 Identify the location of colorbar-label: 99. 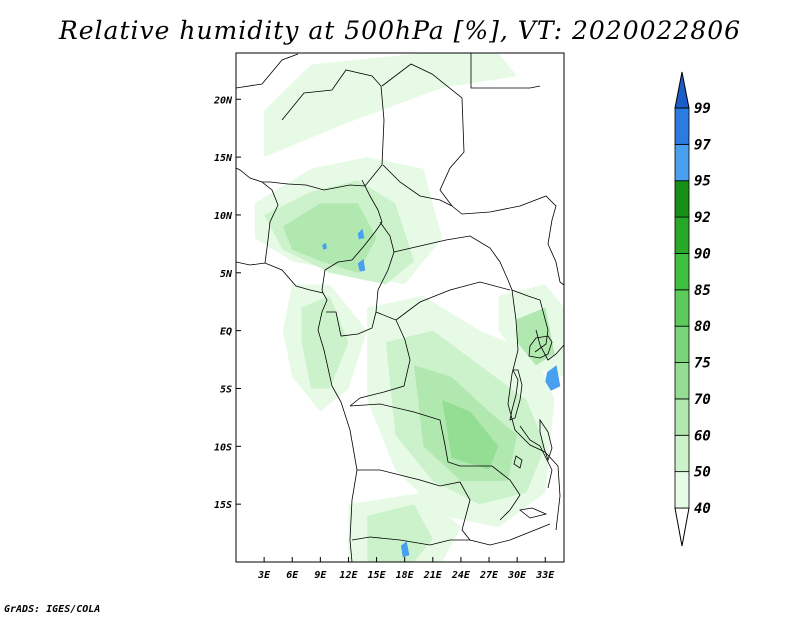
(702, 109).